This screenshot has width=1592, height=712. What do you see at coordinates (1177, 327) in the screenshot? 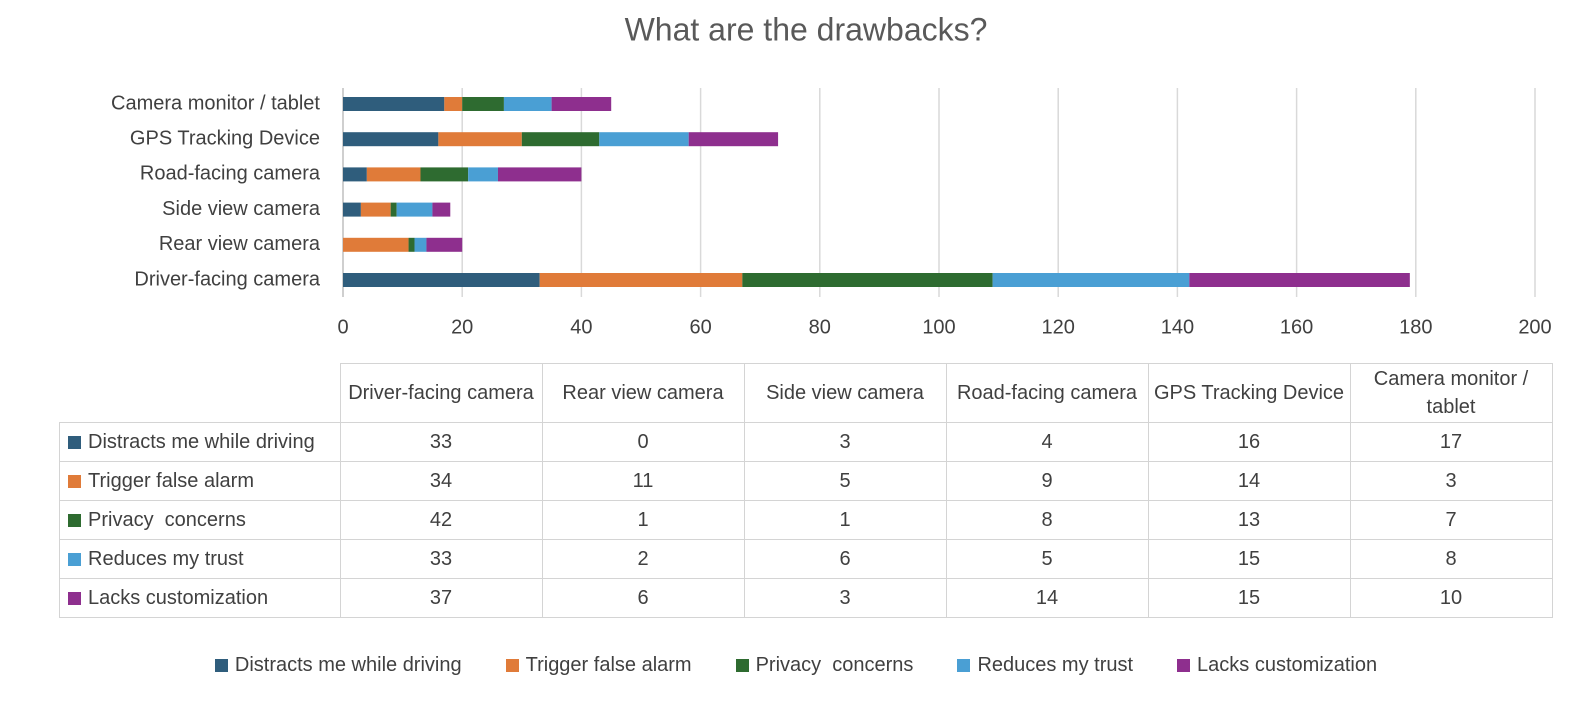
I see `x-tick-label: 140` at bounding box center [1177, 327].